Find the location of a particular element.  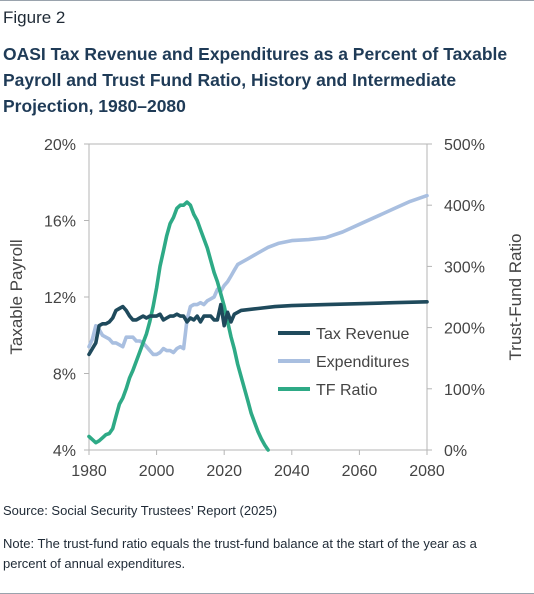

y-tick-label: 8% is located at coordinates (64, 375).